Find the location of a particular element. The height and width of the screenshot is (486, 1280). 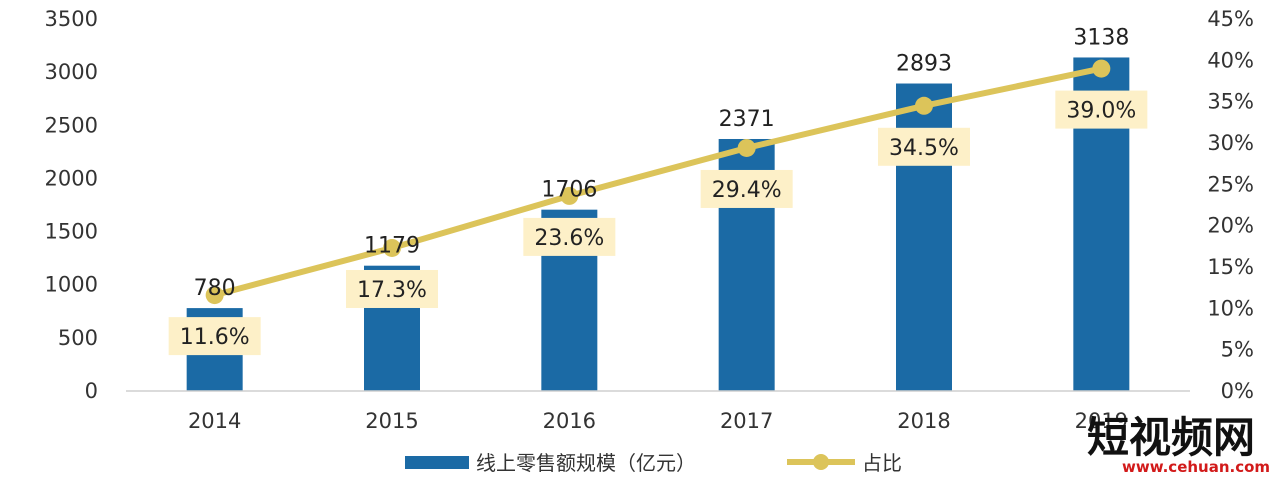

bar-value-label: 2371 is located at coordinates (747, 119).